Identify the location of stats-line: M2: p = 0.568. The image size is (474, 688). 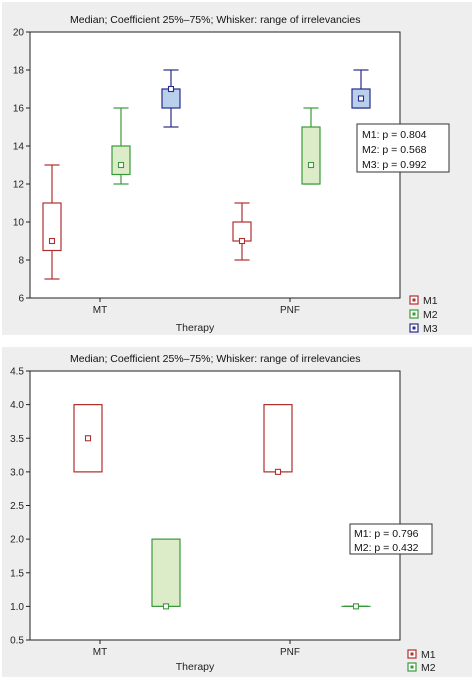
(394, 150).